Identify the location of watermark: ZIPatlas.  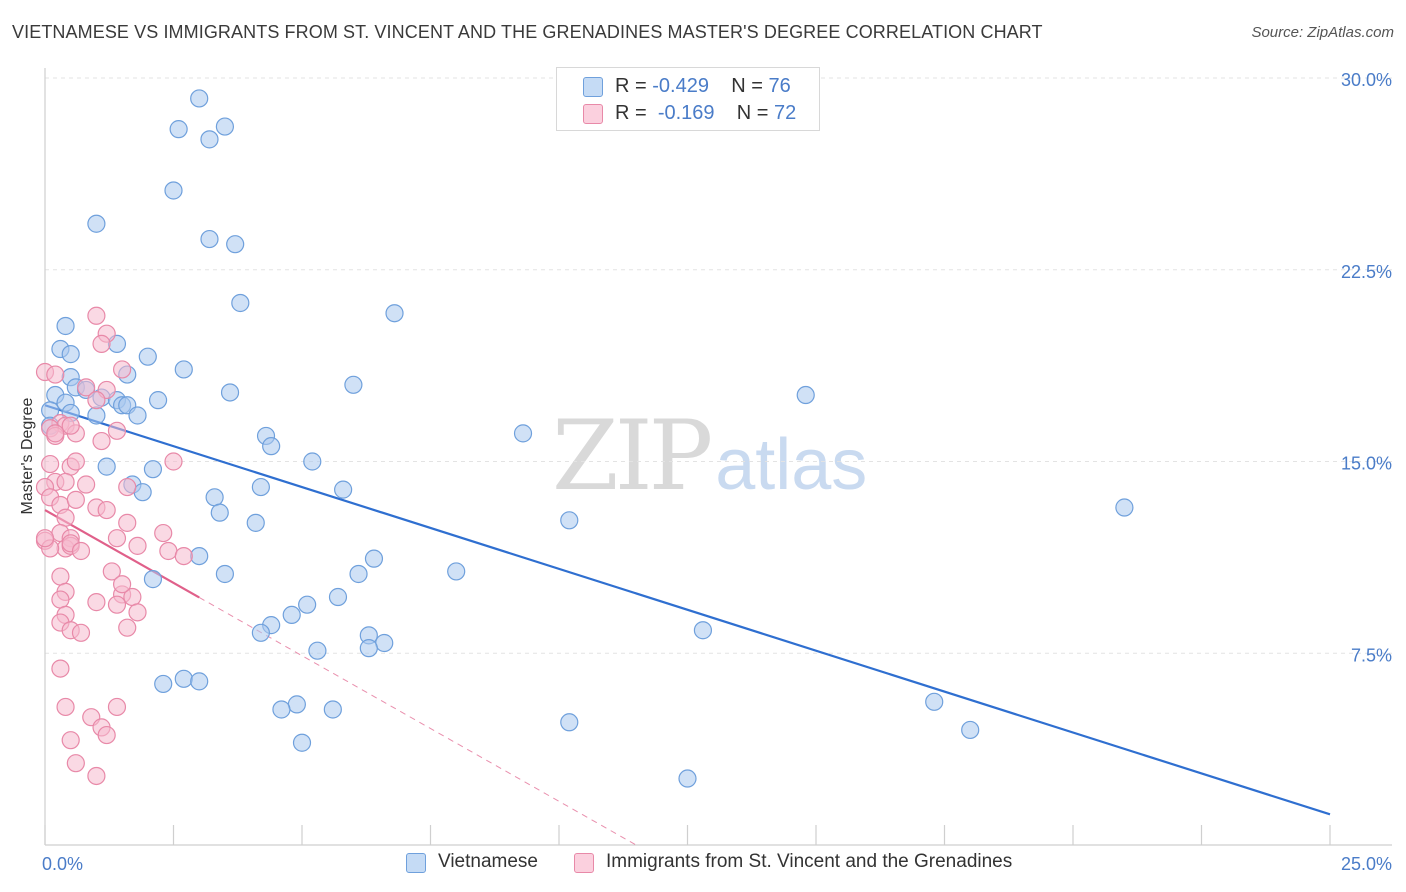
(709, 456).